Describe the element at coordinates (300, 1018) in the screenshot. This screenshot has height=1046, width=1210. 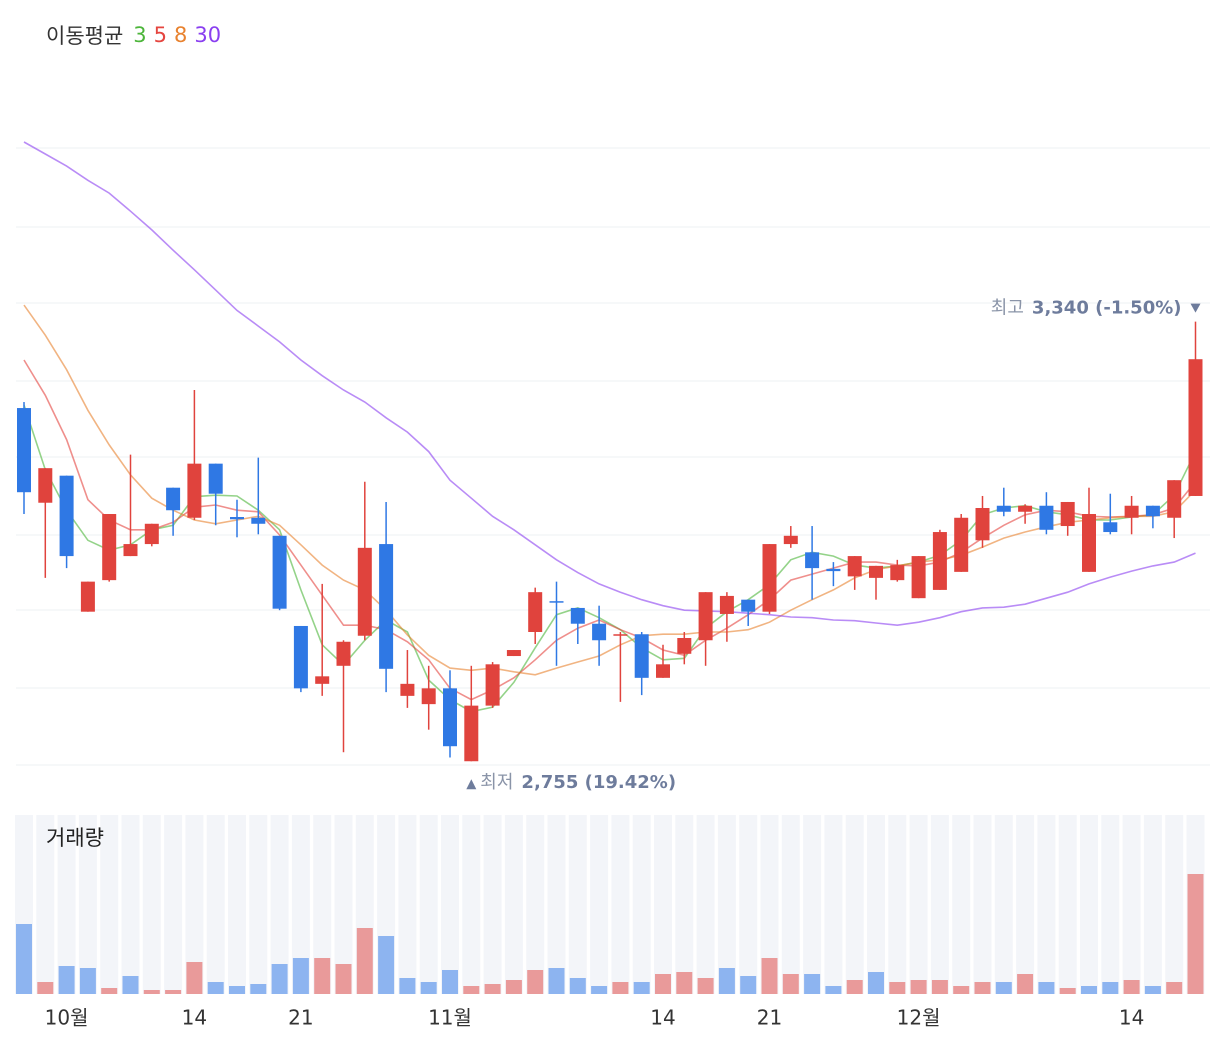
I see `x-tick-label: 21` at that location.